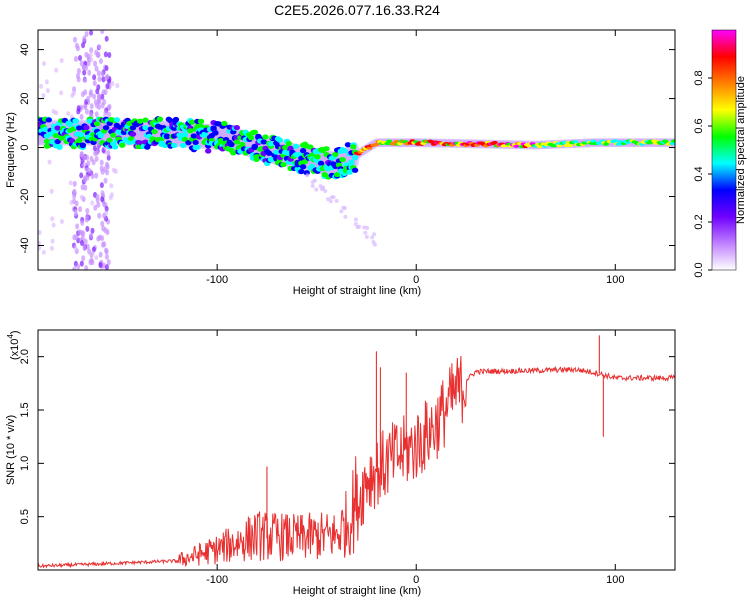 The width and height of the screenshot is (750, 605). What do you see at coordinates (416, 580) in the screenshot?
I see `x-tick-label: 0` at bounding box center [416, 580].